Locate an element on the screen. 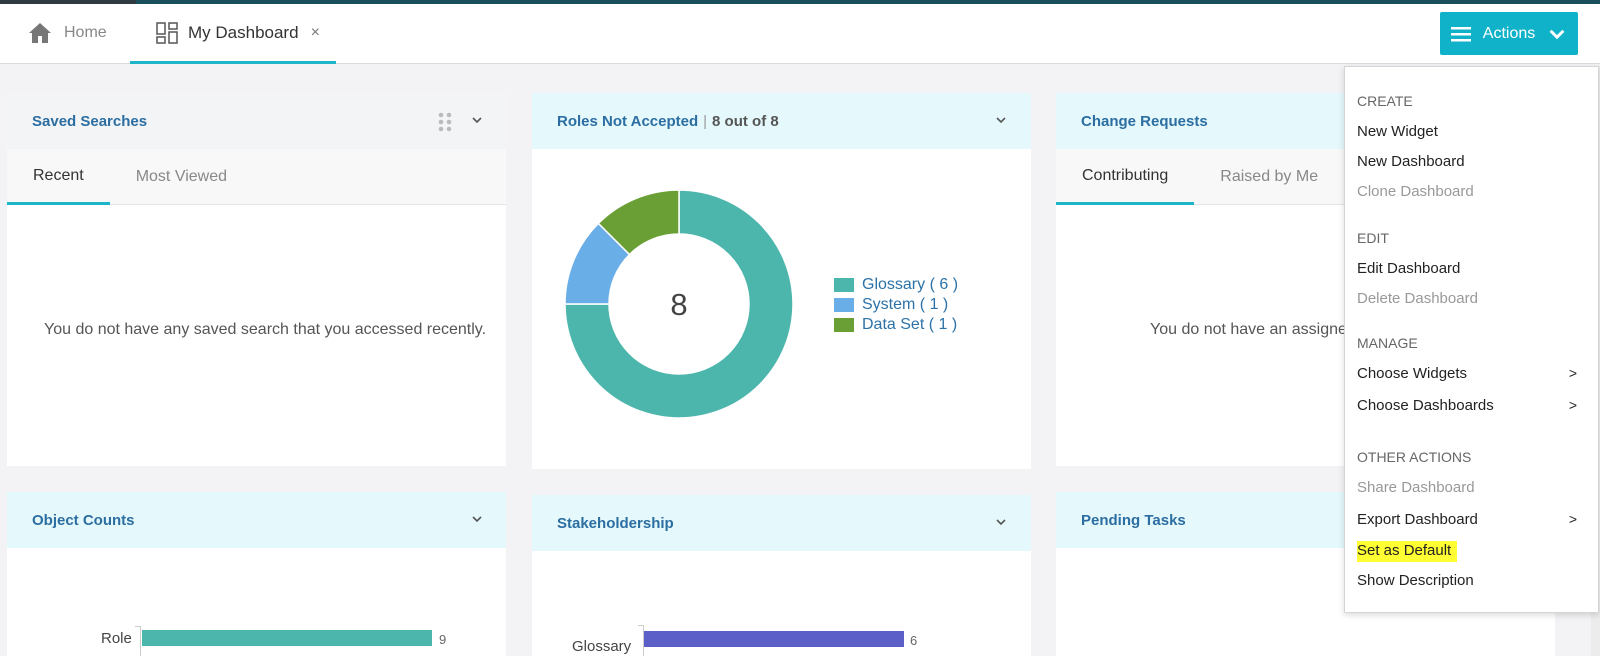  menu-section-create: CREATE is located at coordinates (1385, 101).